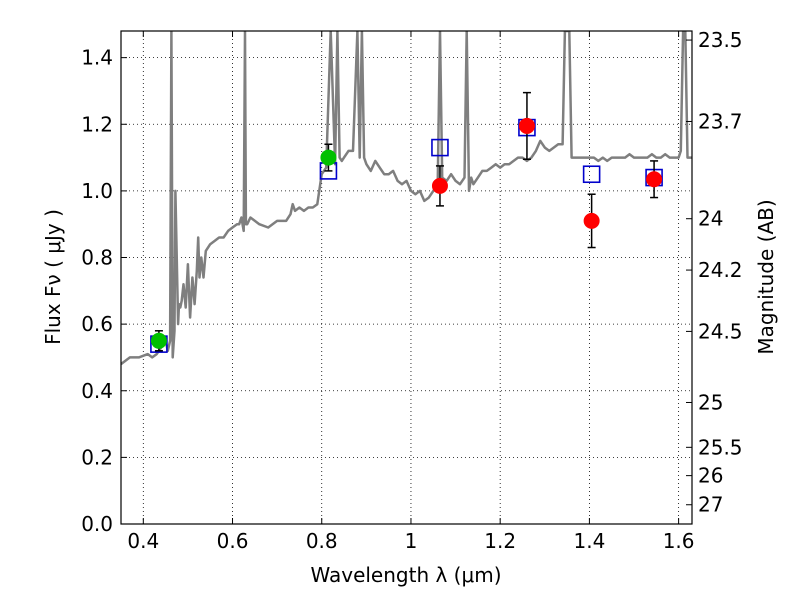 The height and width of the screenshot is (604, 800). What do you see at coordinates (405, 575) in the screenshot?
I see `x-axis-label: Wavelength λ (μm)` at bounding box center [405, 575].